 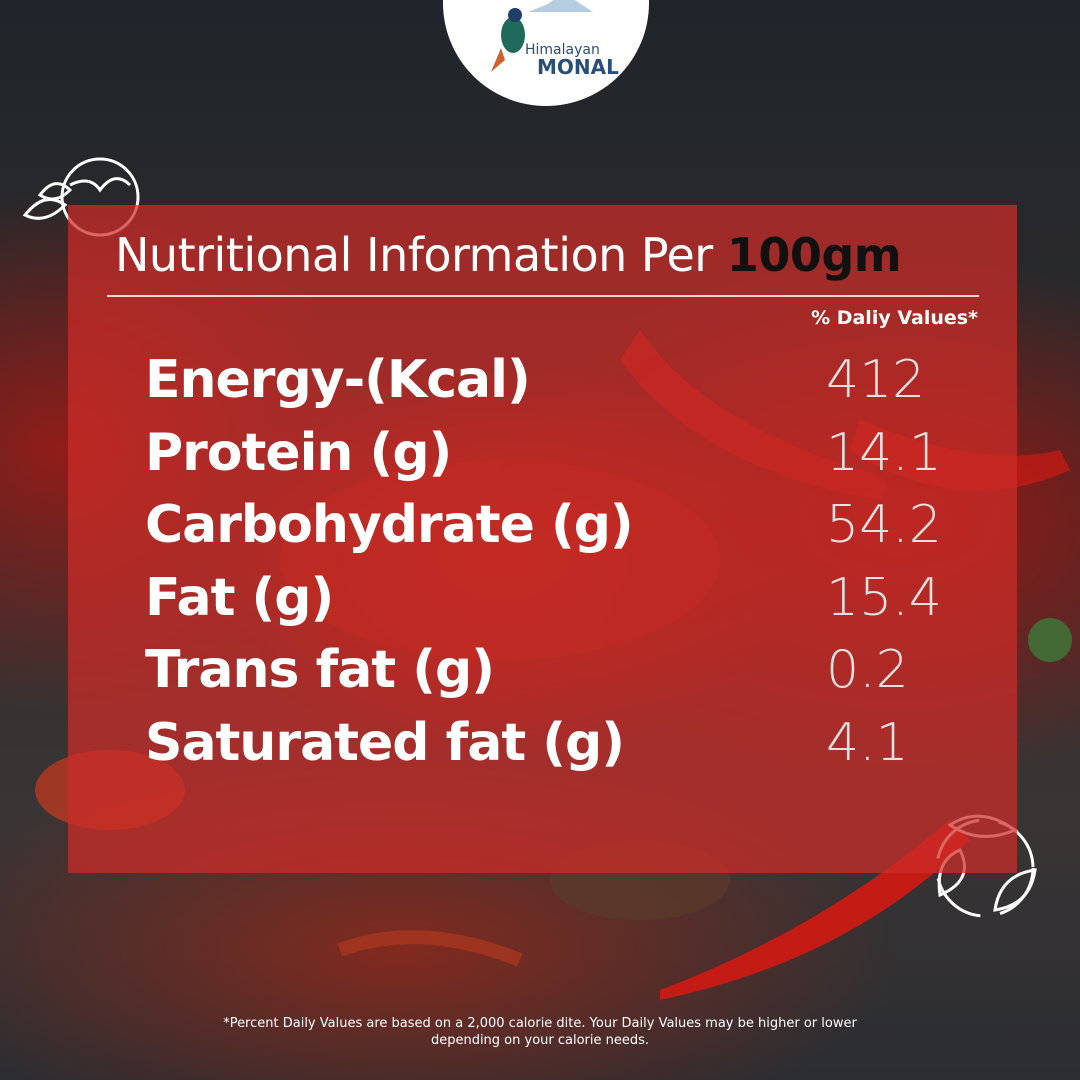 I want to click on title-highlight: 100gm, so click(x=814, y=255).